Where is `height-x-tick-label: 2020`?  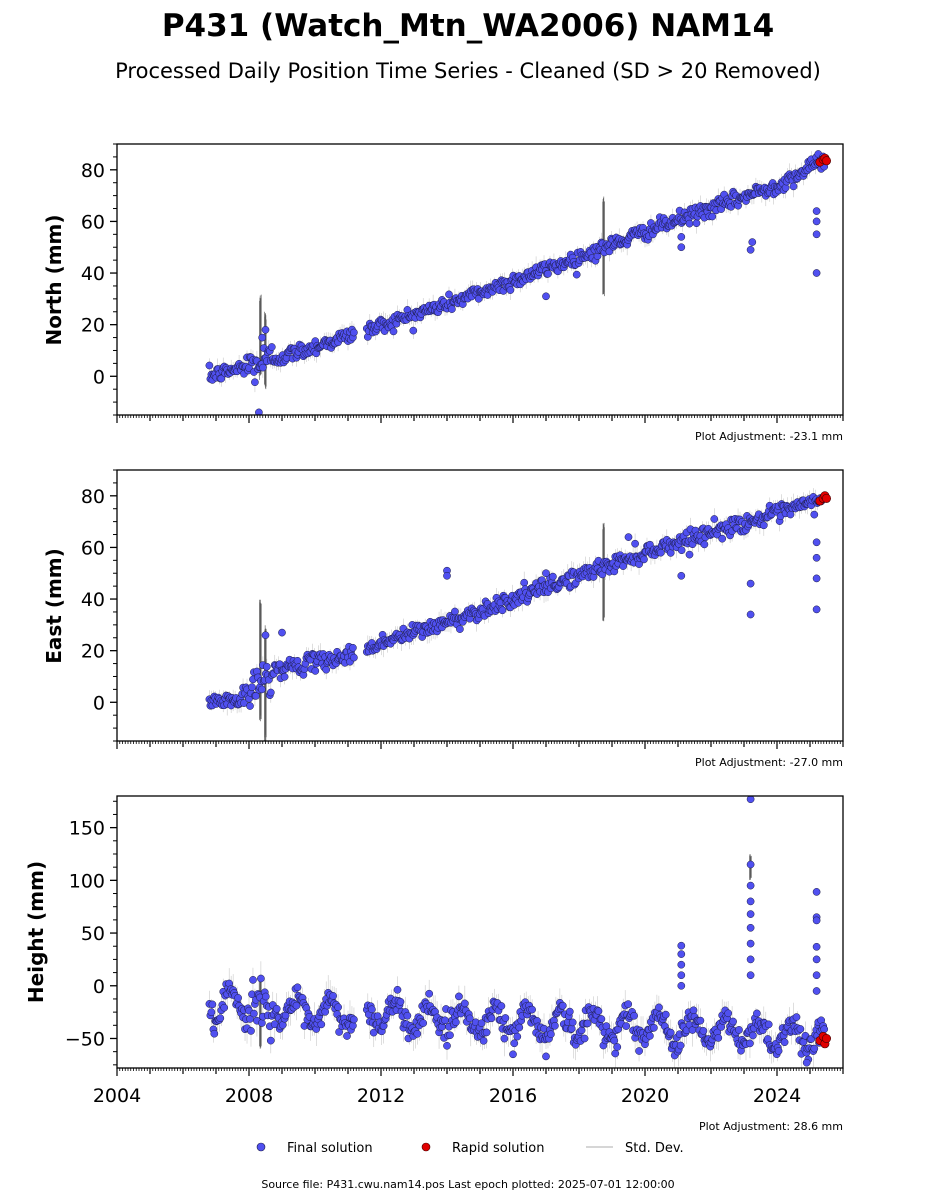 height-x-tick-label: 2020 is located at coordinates (645, 1096).